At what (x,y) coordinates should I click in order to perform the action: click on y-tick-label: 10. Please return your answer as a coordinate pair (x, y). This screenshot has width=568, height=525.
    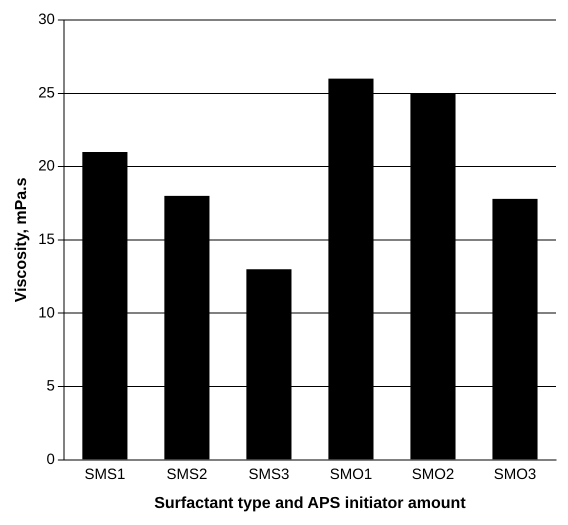
    Looking at the image, I should click on (46, 313).